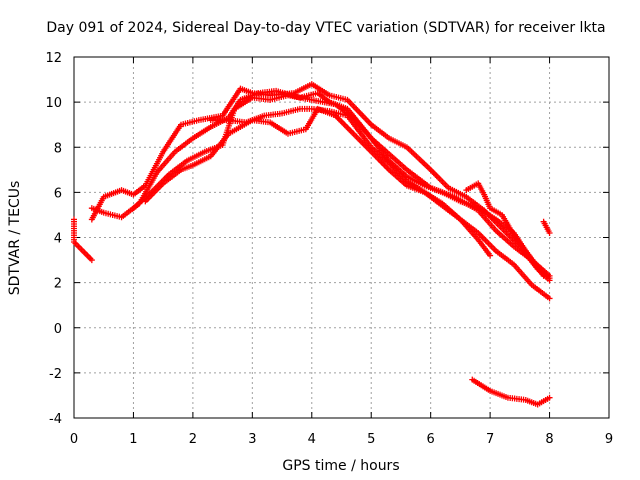 The image size is (640, 480). What do you see at coordinates (55, 419) in the screenshot?
I see `y-tick-label: -4` at bounding box center [55, 419].